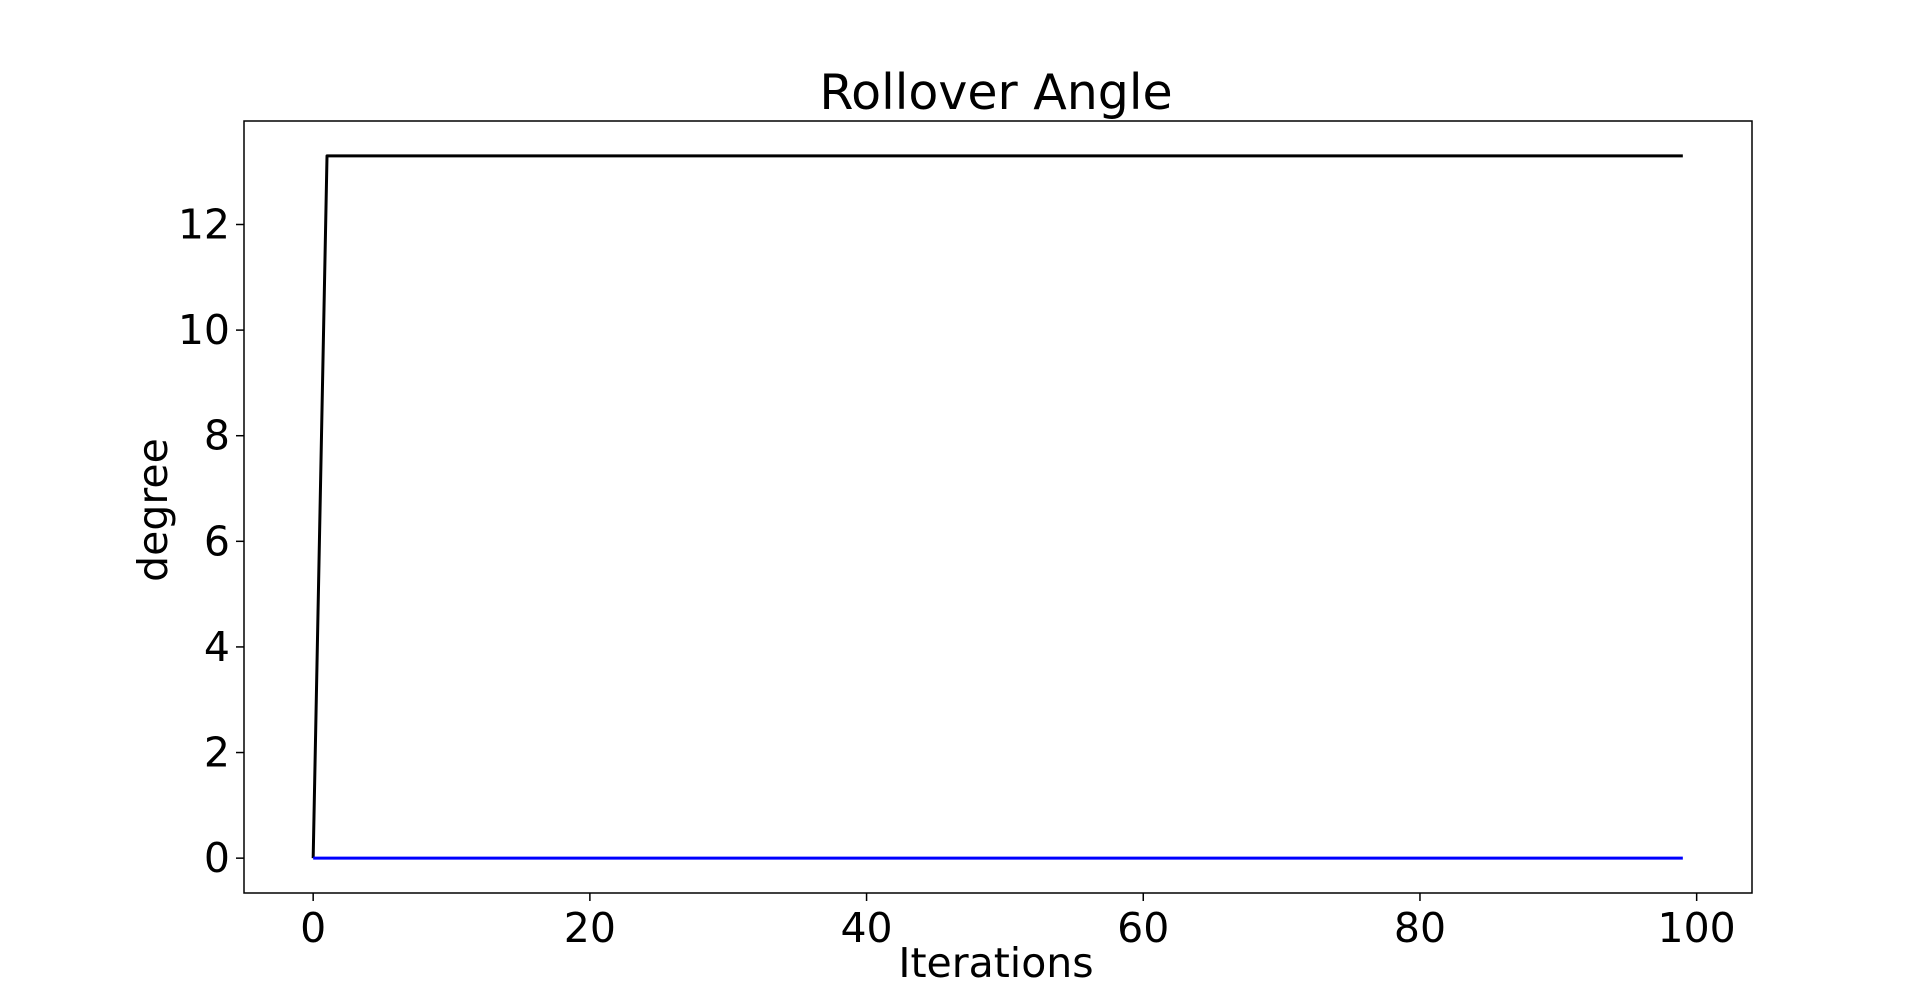 The width and height of the screenshot is (1920, 994). Describe the element at coordinates (1143, 928) in the screenshot. I see `x-tick-label: 60` at that location.